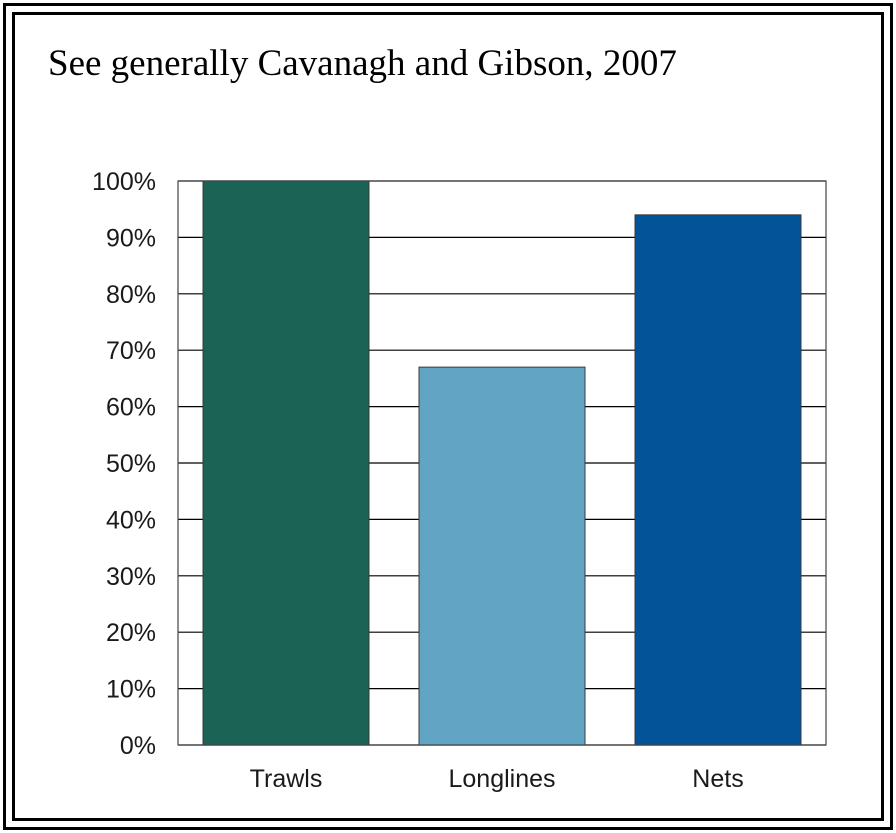 This screenshot has height=833, width=896. What do you see at coordinates (131, 408) in the screenshot?
I see `y-tick-label: 60%` at bounding box center [131, 408].